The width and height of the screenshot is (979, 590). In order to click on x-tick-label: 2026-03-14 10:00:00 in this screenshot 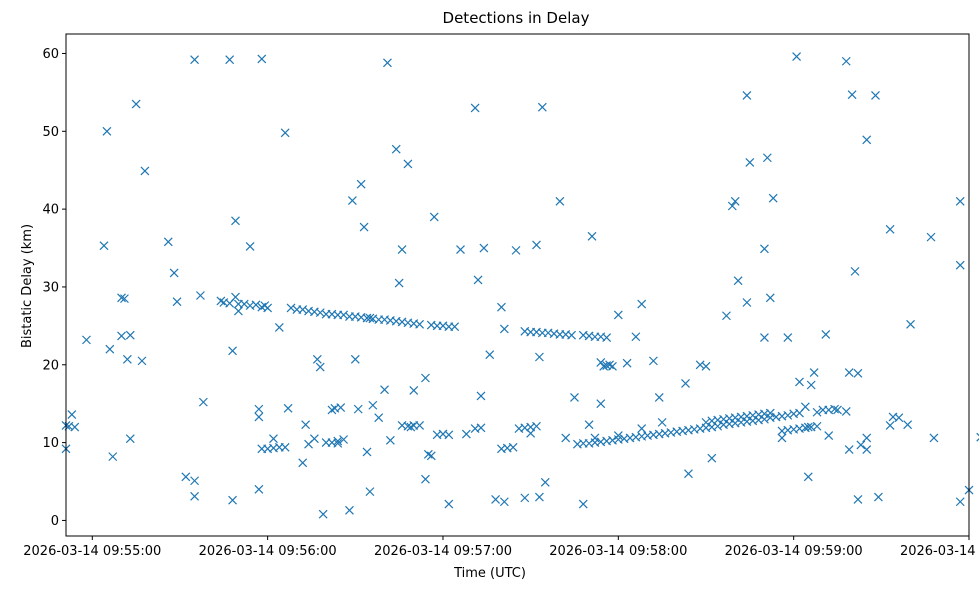, I will do `click(939, 551)`.